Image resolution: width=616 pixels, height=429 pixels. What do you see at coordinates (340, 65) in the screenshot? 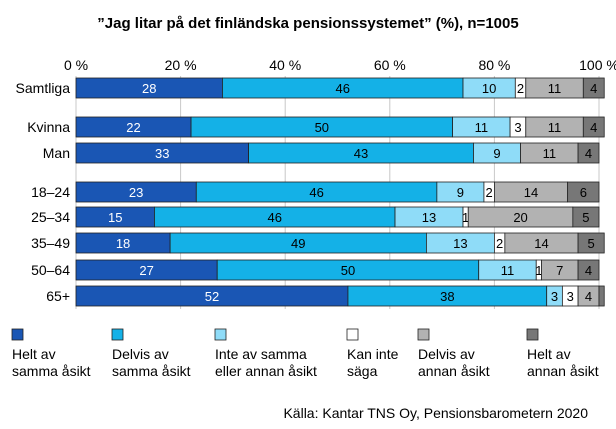
I see `x-axis-ticks: 0 % 20 % 40 % 60 % 80 % 100 %` at bounding box center [340, 65].